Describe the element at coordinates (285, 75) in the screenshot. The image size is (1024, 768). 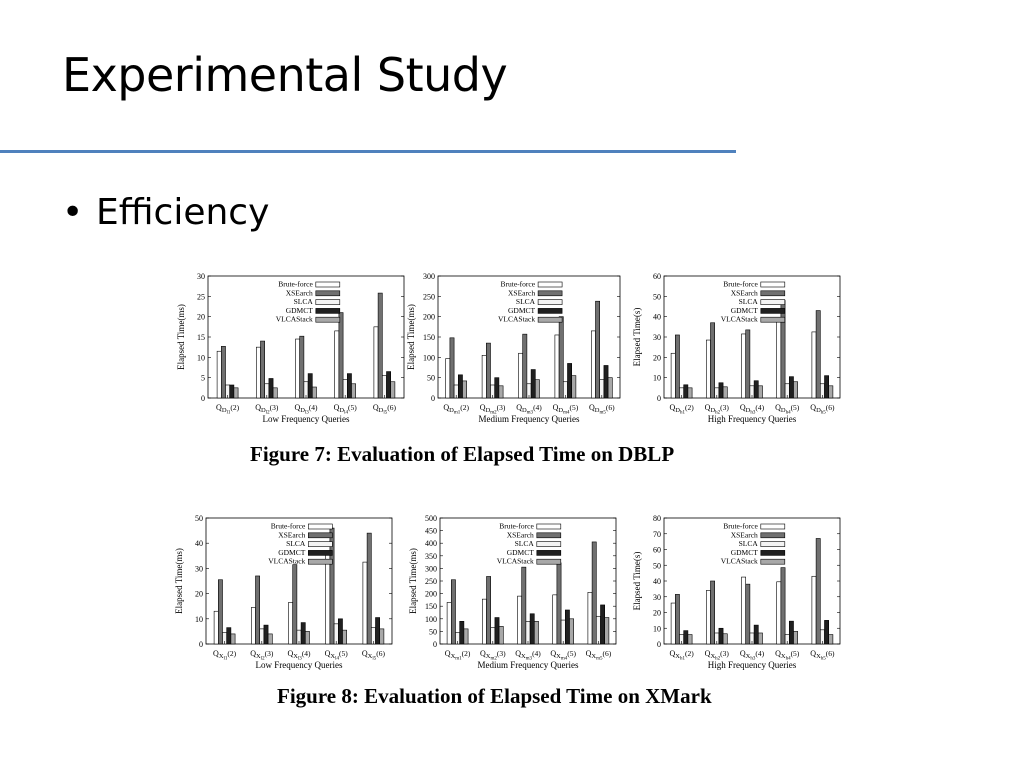
I see `slide-title: Experimental Study` at that location.